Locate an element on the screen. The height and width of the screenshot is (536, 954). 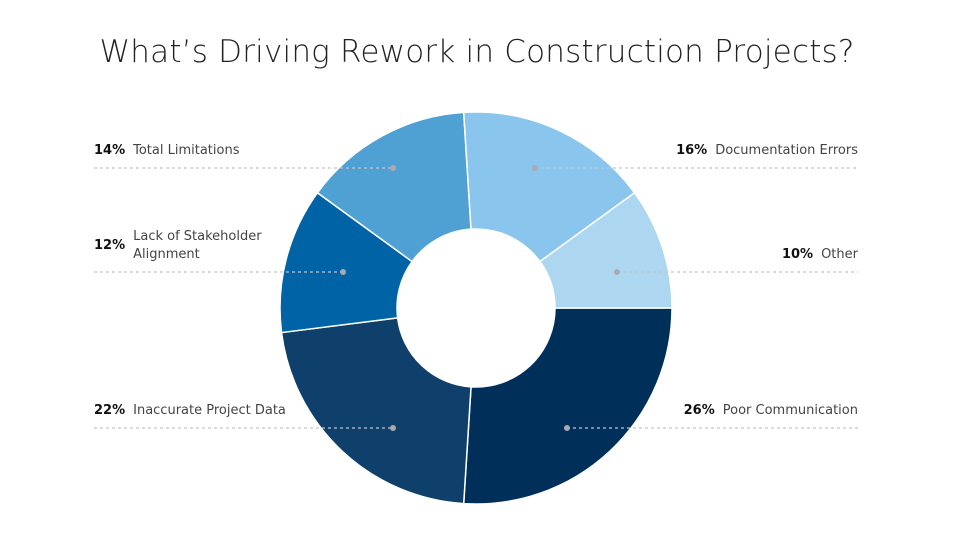
donut-slice-other is located at coordinates (605, 250).